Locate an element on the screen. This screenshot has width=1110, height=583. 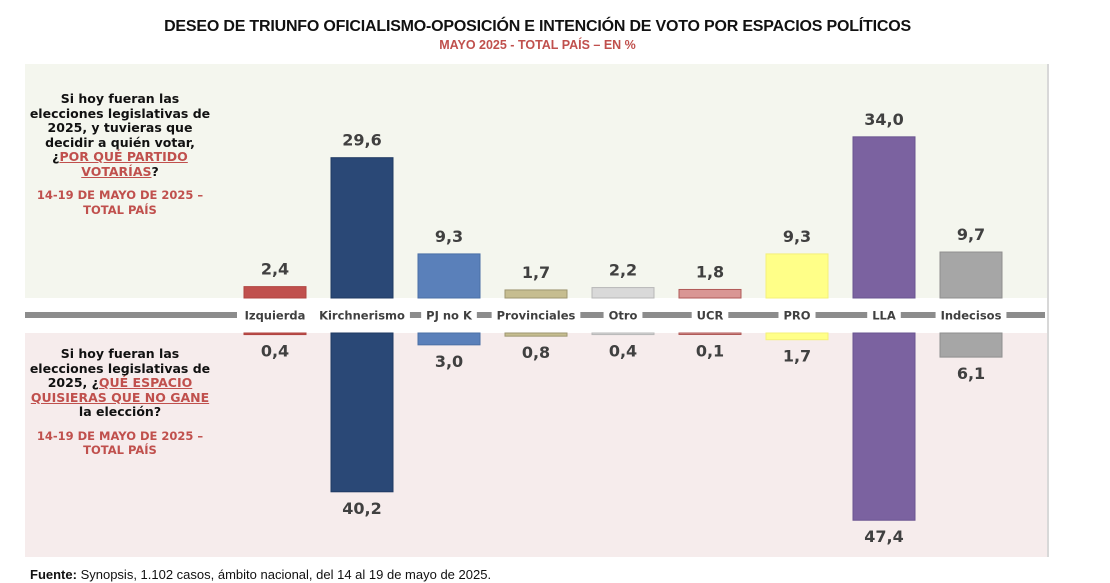
data-label-reject-otro: 0,4 is located at coordinates (623, 351).